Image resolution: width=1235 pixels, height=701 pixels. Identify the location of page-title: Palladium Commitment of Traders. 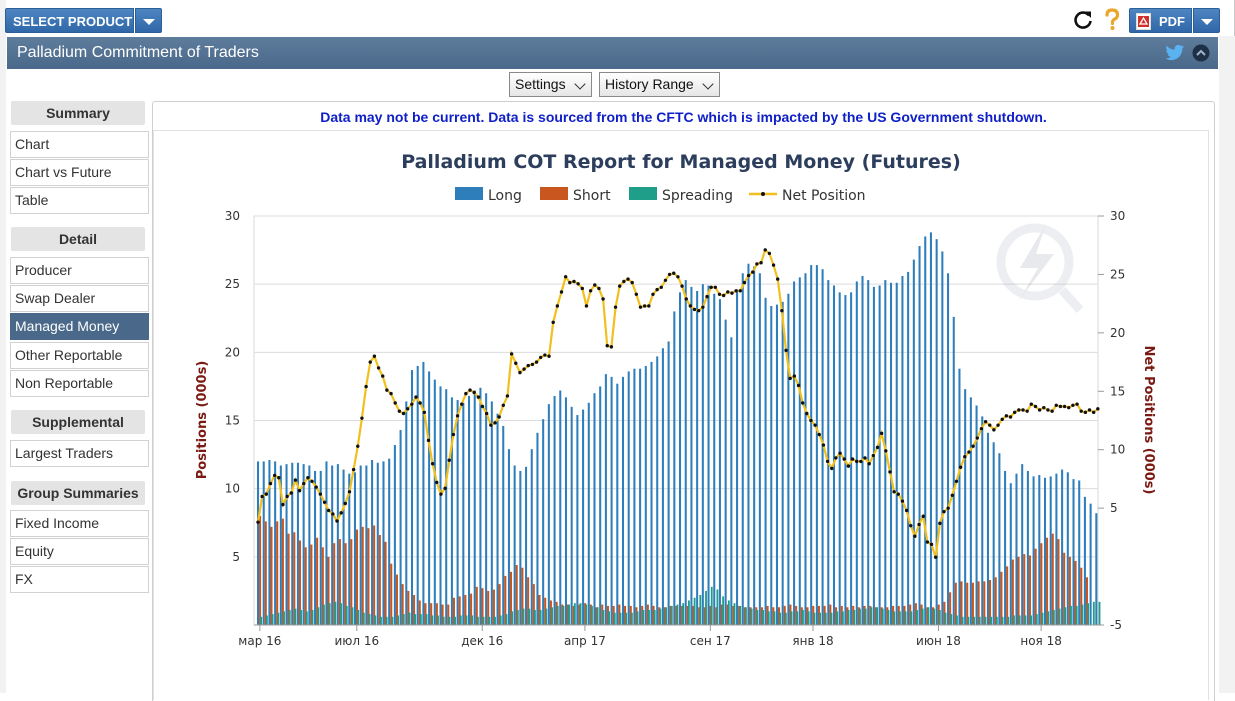
(138, 52).